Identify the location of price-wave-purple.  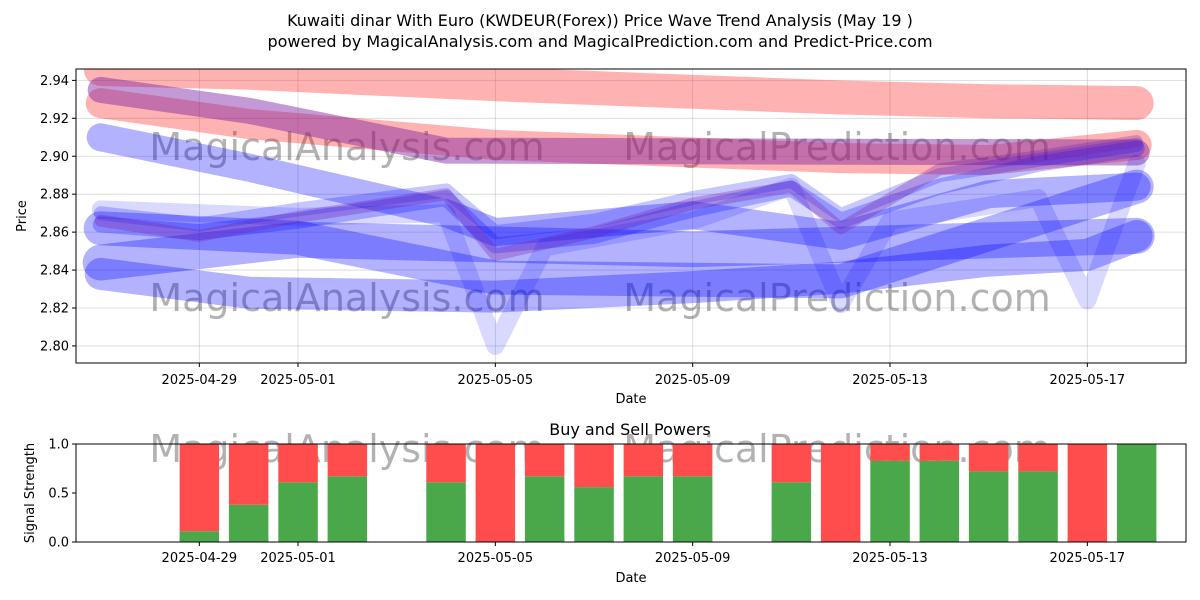
(618, 121).